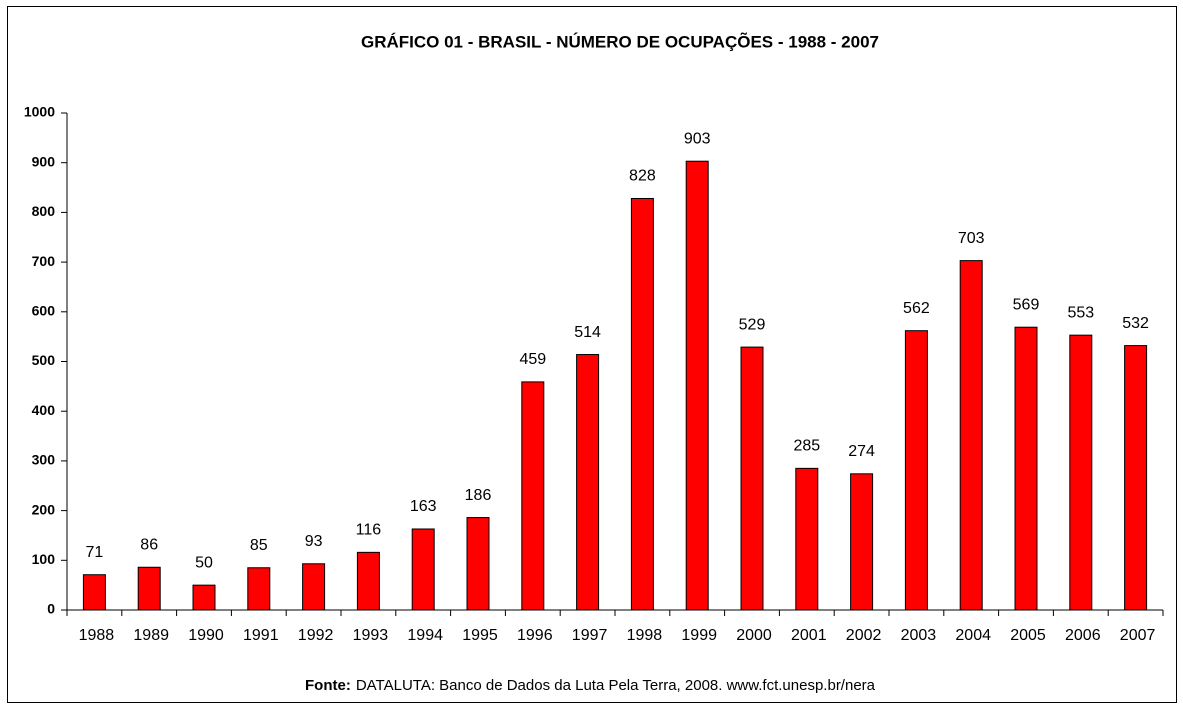  What do you see at coordinates (44, 261) in the screenshot?
I see `y-tick-label: 700` at bounding box center [44, 261].